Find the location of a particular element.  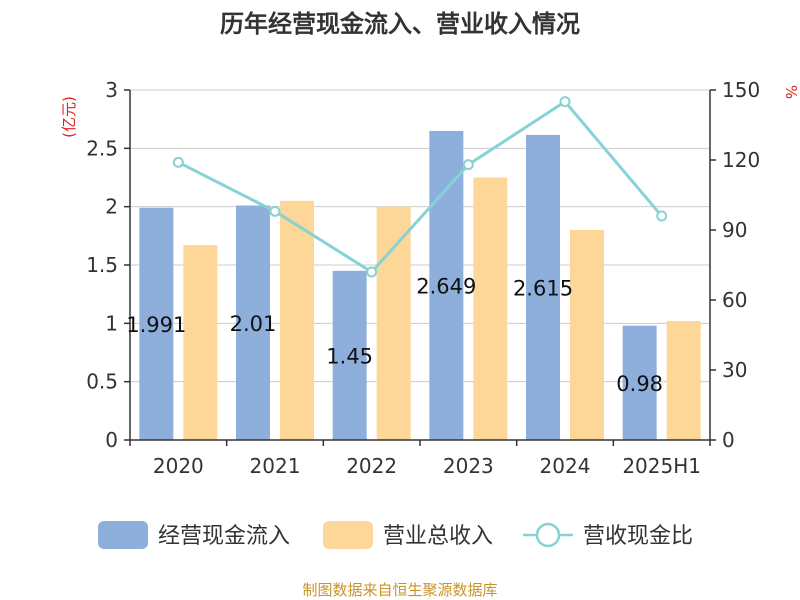

bar-value-label: 0.98 is located at coordinates (639, 384).